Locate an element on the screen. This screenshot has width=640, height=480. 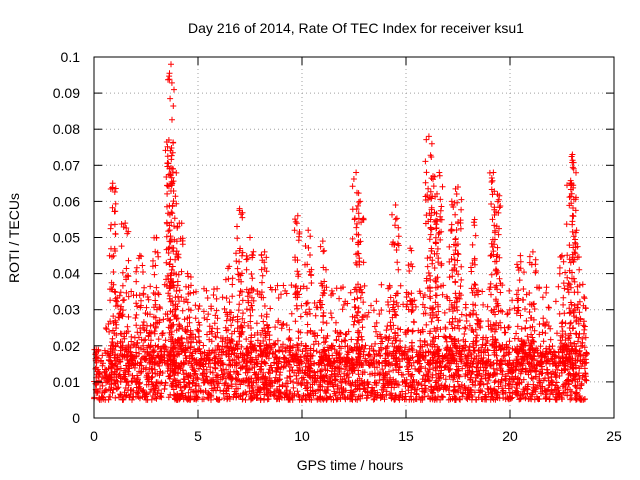
y-tick-label: 0.05 is located at coordinates (66, 238).